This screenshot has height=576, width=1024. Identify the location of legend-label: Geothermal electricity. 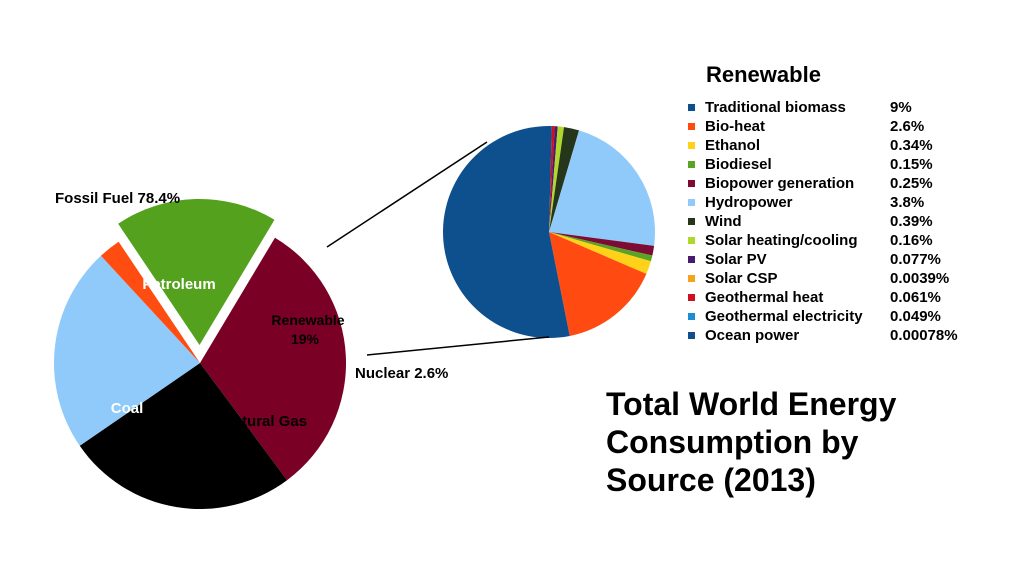
(784, 316).